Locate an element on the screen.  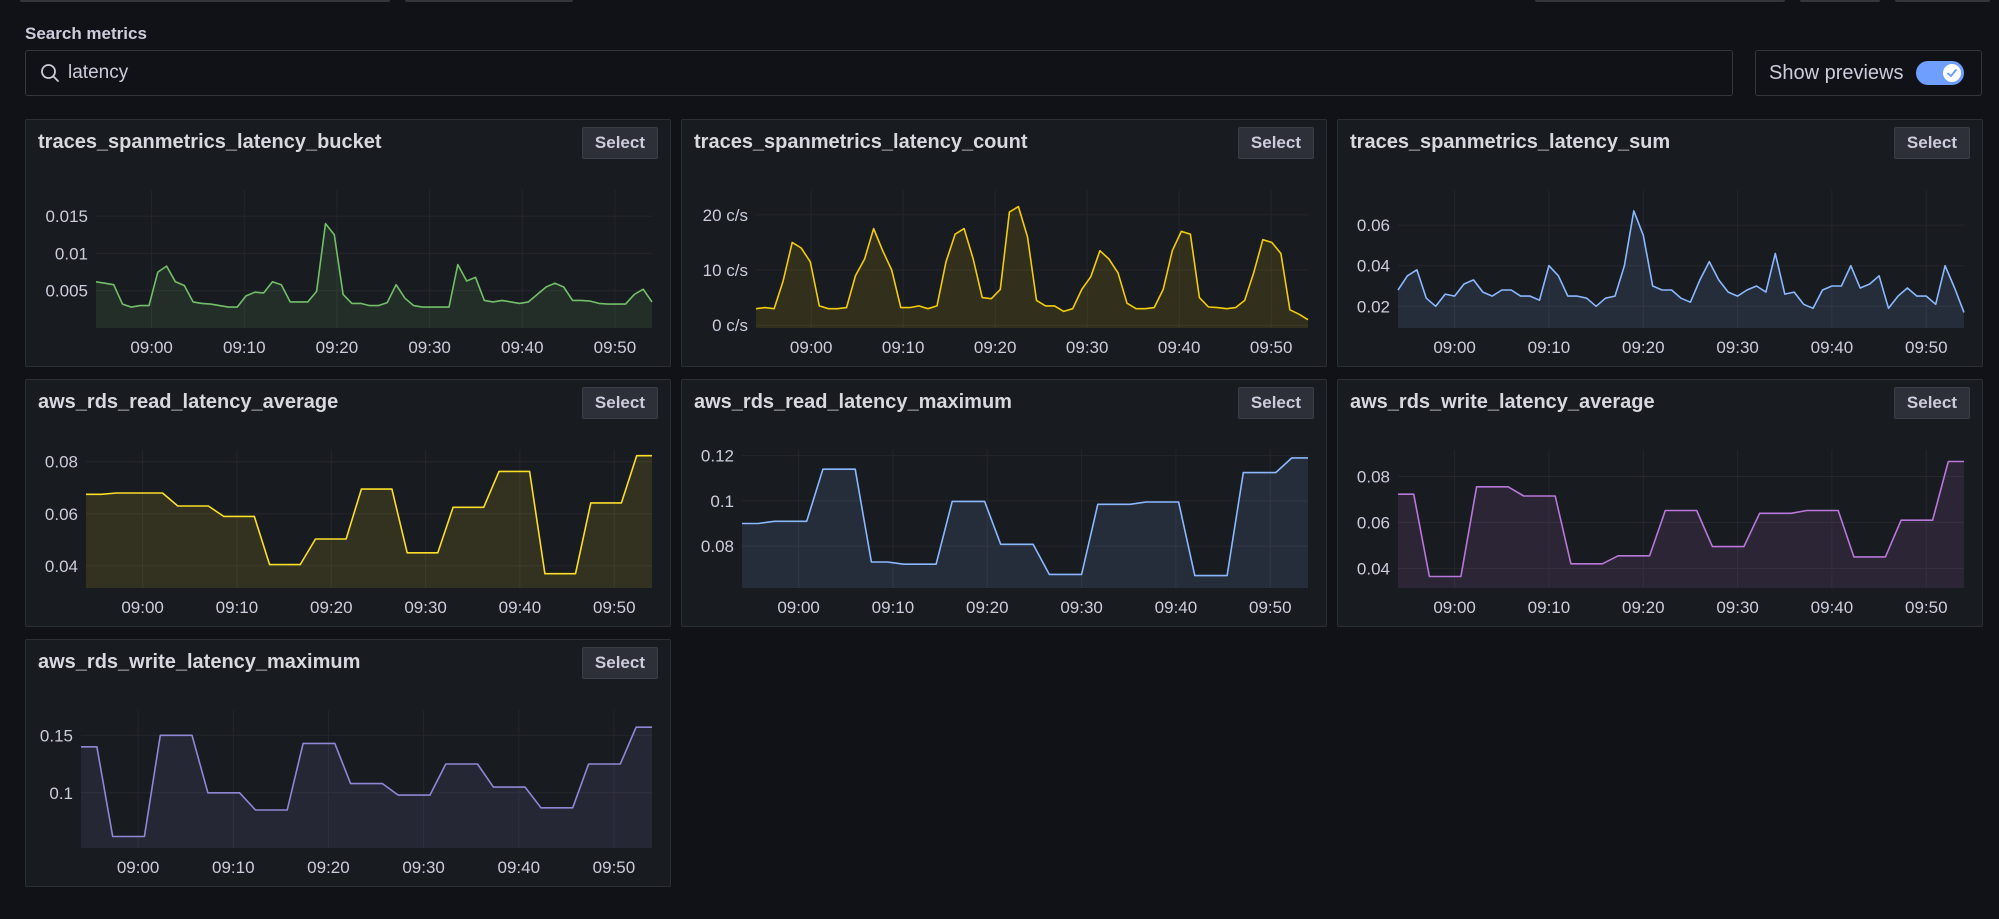
metric-name: aws_rds_read_latency_average is located at coordinates (188, 402).